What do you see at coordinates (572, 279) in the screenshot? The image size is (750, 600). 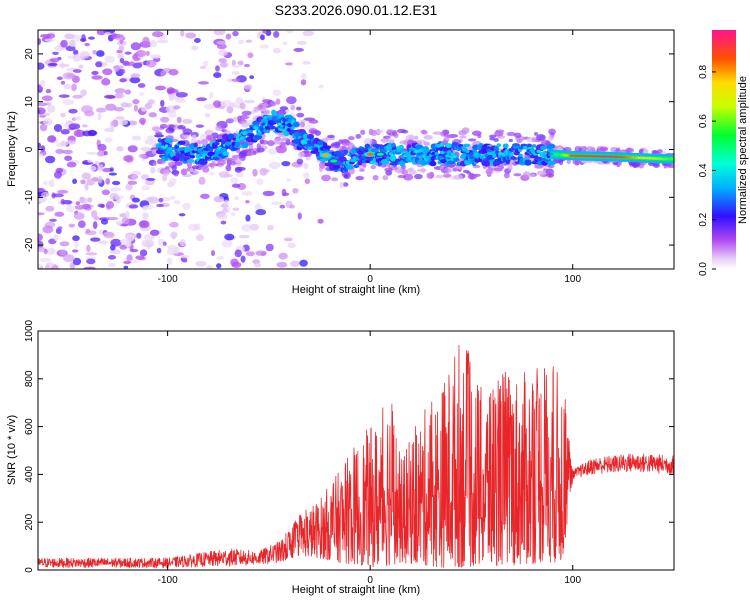 I see `x-tick-label: 100` at bounding box center [572, 279].